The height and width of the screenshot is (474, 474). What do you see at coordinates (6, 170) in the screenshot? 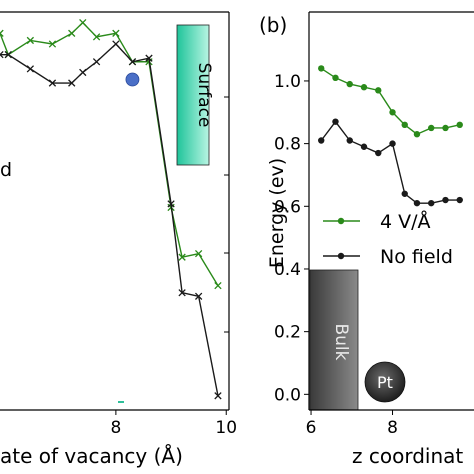
I see `panel-a-legend-fragment: d` at bounding box center [6, 170].